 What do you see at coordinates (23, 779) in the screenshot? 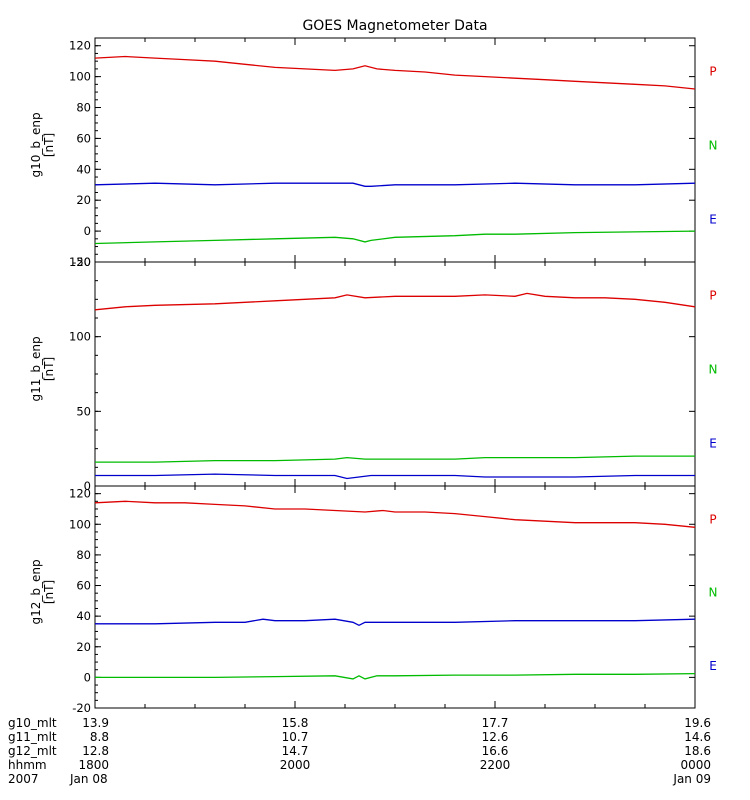
I see `year-label: 2007` at bounding box center [23, 779].